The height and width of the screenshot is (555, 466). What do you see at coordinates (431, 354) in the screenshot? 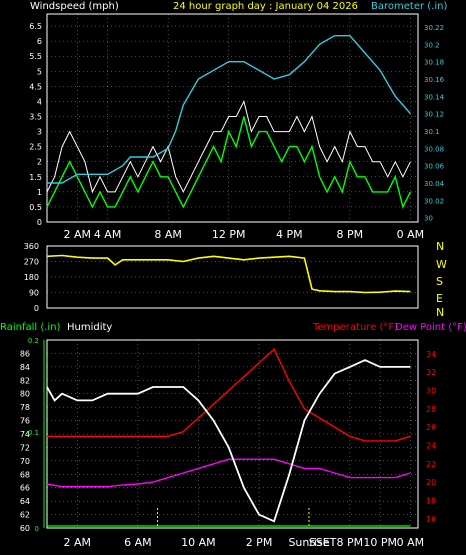
I see `temperature-y-tick-label: 34` at bounding box center [431, 354].